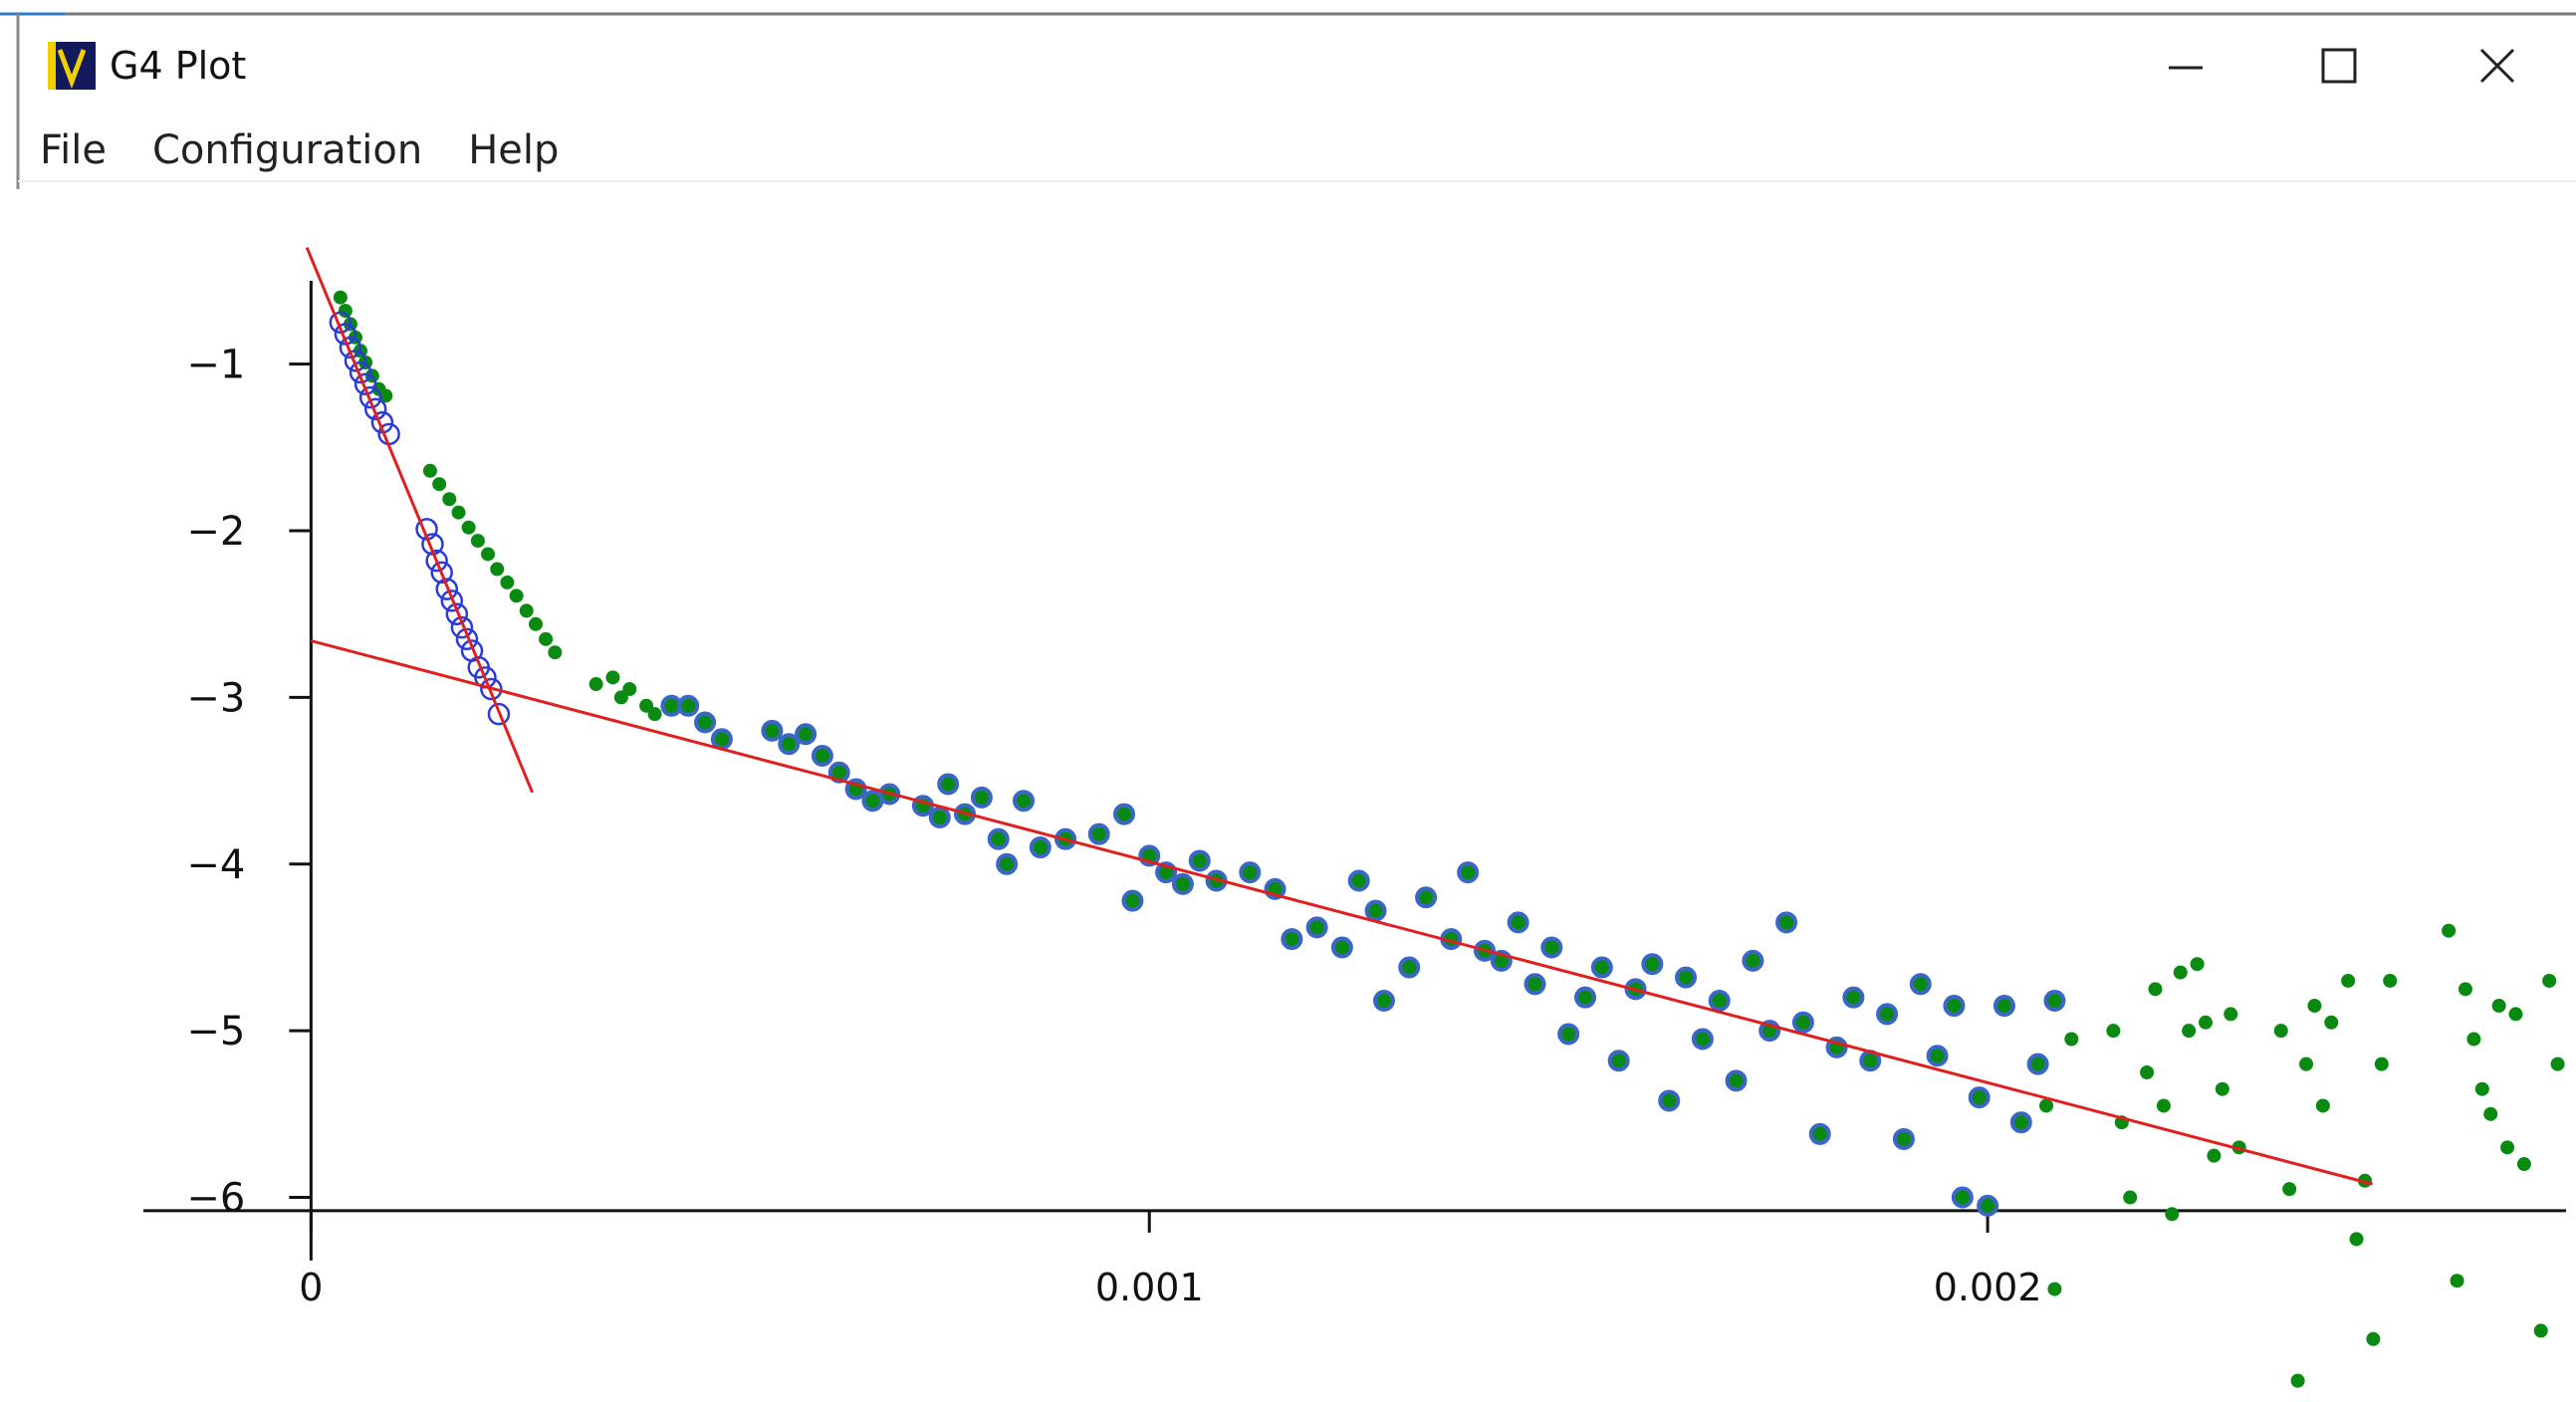  What do you see at coordinates (215, 365) in the screenshot?
I see `y-tick-label: −1` at bounding box center [215, 365].